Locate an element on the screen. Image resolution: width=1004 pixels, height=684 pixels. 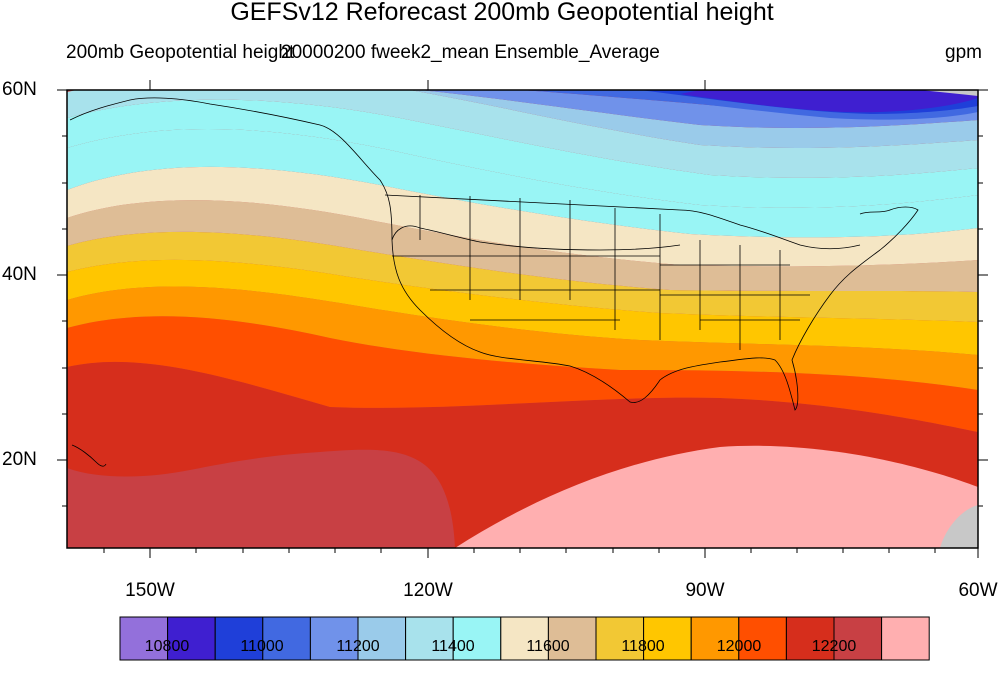
trough-detail is located at coordinates (769, 105).